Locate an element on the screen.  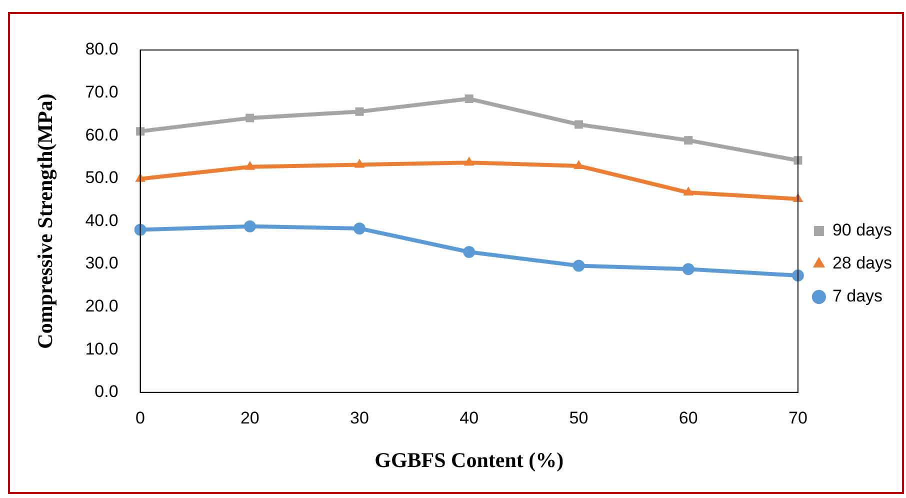
x-tick-label: 40 is located at coordinates (469, 418).